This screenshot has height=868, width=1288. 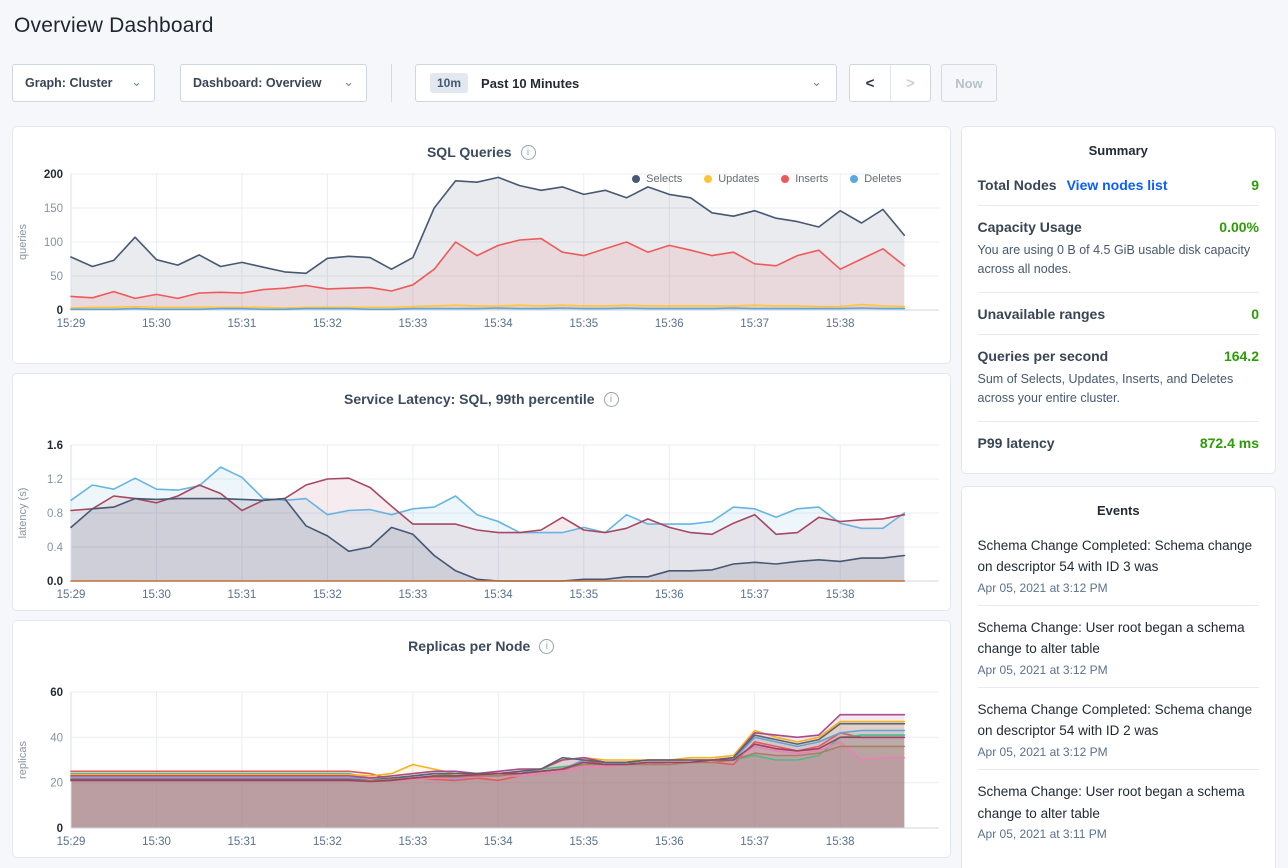 I want to click on page-header: Overview Dashboard, so click(x=644, y=19).